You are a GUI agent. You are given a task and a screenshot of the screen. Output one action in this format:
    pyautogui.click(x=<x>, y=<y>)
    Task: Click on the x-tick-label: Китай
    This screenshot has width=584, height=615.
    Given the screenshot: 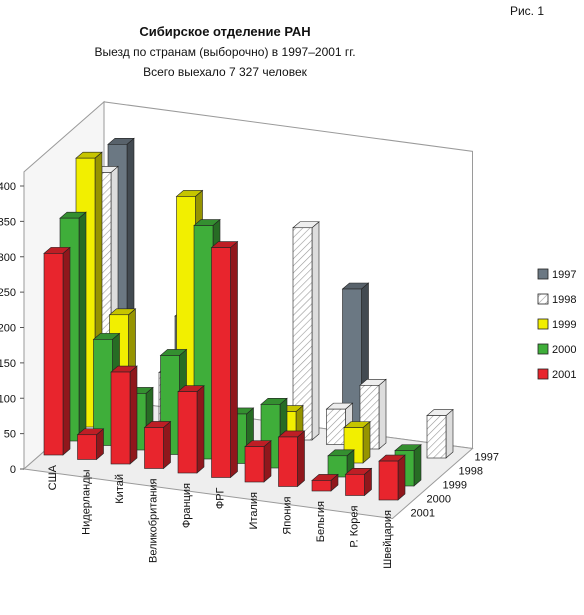 What is the action you would take?
    pyautogui.click(x=120, y=489)
    